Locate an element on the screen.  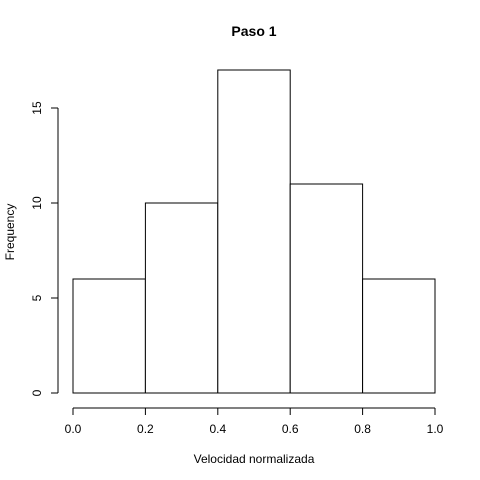
x-tick-label: 0.2 is located at coordinates (145, 429).